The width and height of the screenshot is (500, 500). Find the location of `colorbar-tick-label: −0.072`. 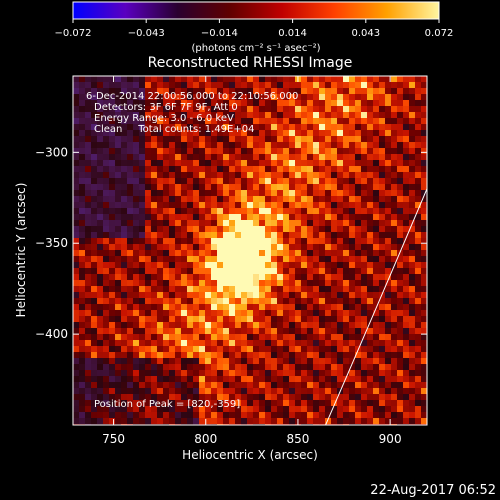

colorbar-tick-label: −0.072 is located at coordinates (72, 33).